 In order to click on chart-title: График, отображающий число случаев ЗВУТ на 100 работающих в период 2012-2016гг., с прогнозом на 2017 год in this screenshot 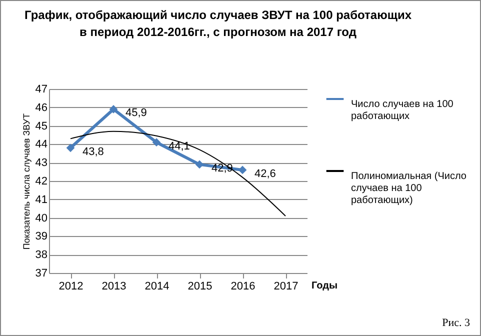, I will do `click(218, 23)`.